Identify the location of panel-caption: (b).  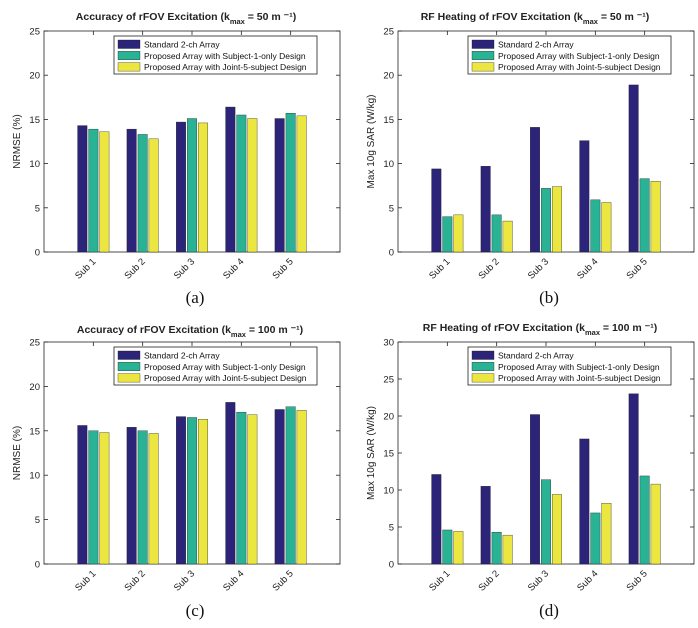
(549, 297).